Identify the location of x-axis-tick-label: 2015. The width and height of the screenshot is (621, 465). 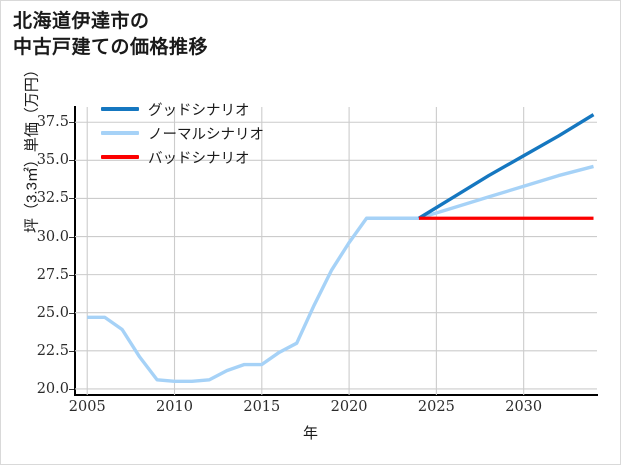
(262, 407).